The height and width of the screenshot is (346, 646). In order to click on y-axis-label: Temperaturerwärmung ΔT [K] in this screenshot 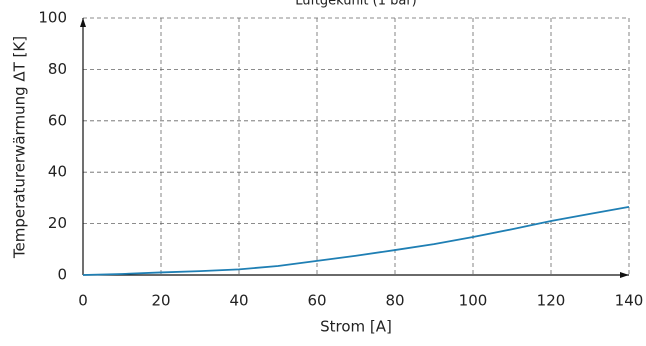, I will do `click(20, 147)`.